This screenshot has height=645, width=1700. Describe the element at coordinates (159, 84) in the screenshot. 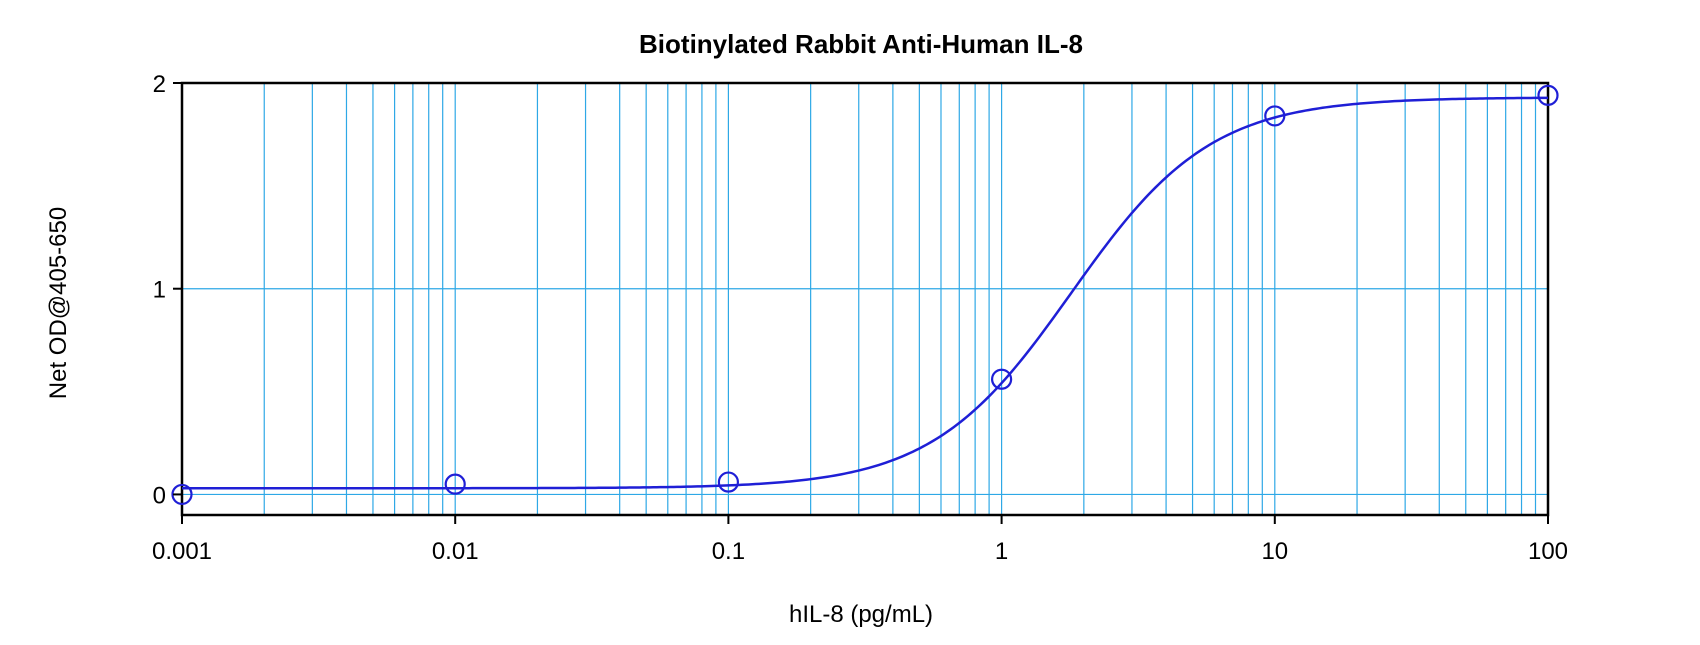

I see `y-tick-label: 2` at that location.